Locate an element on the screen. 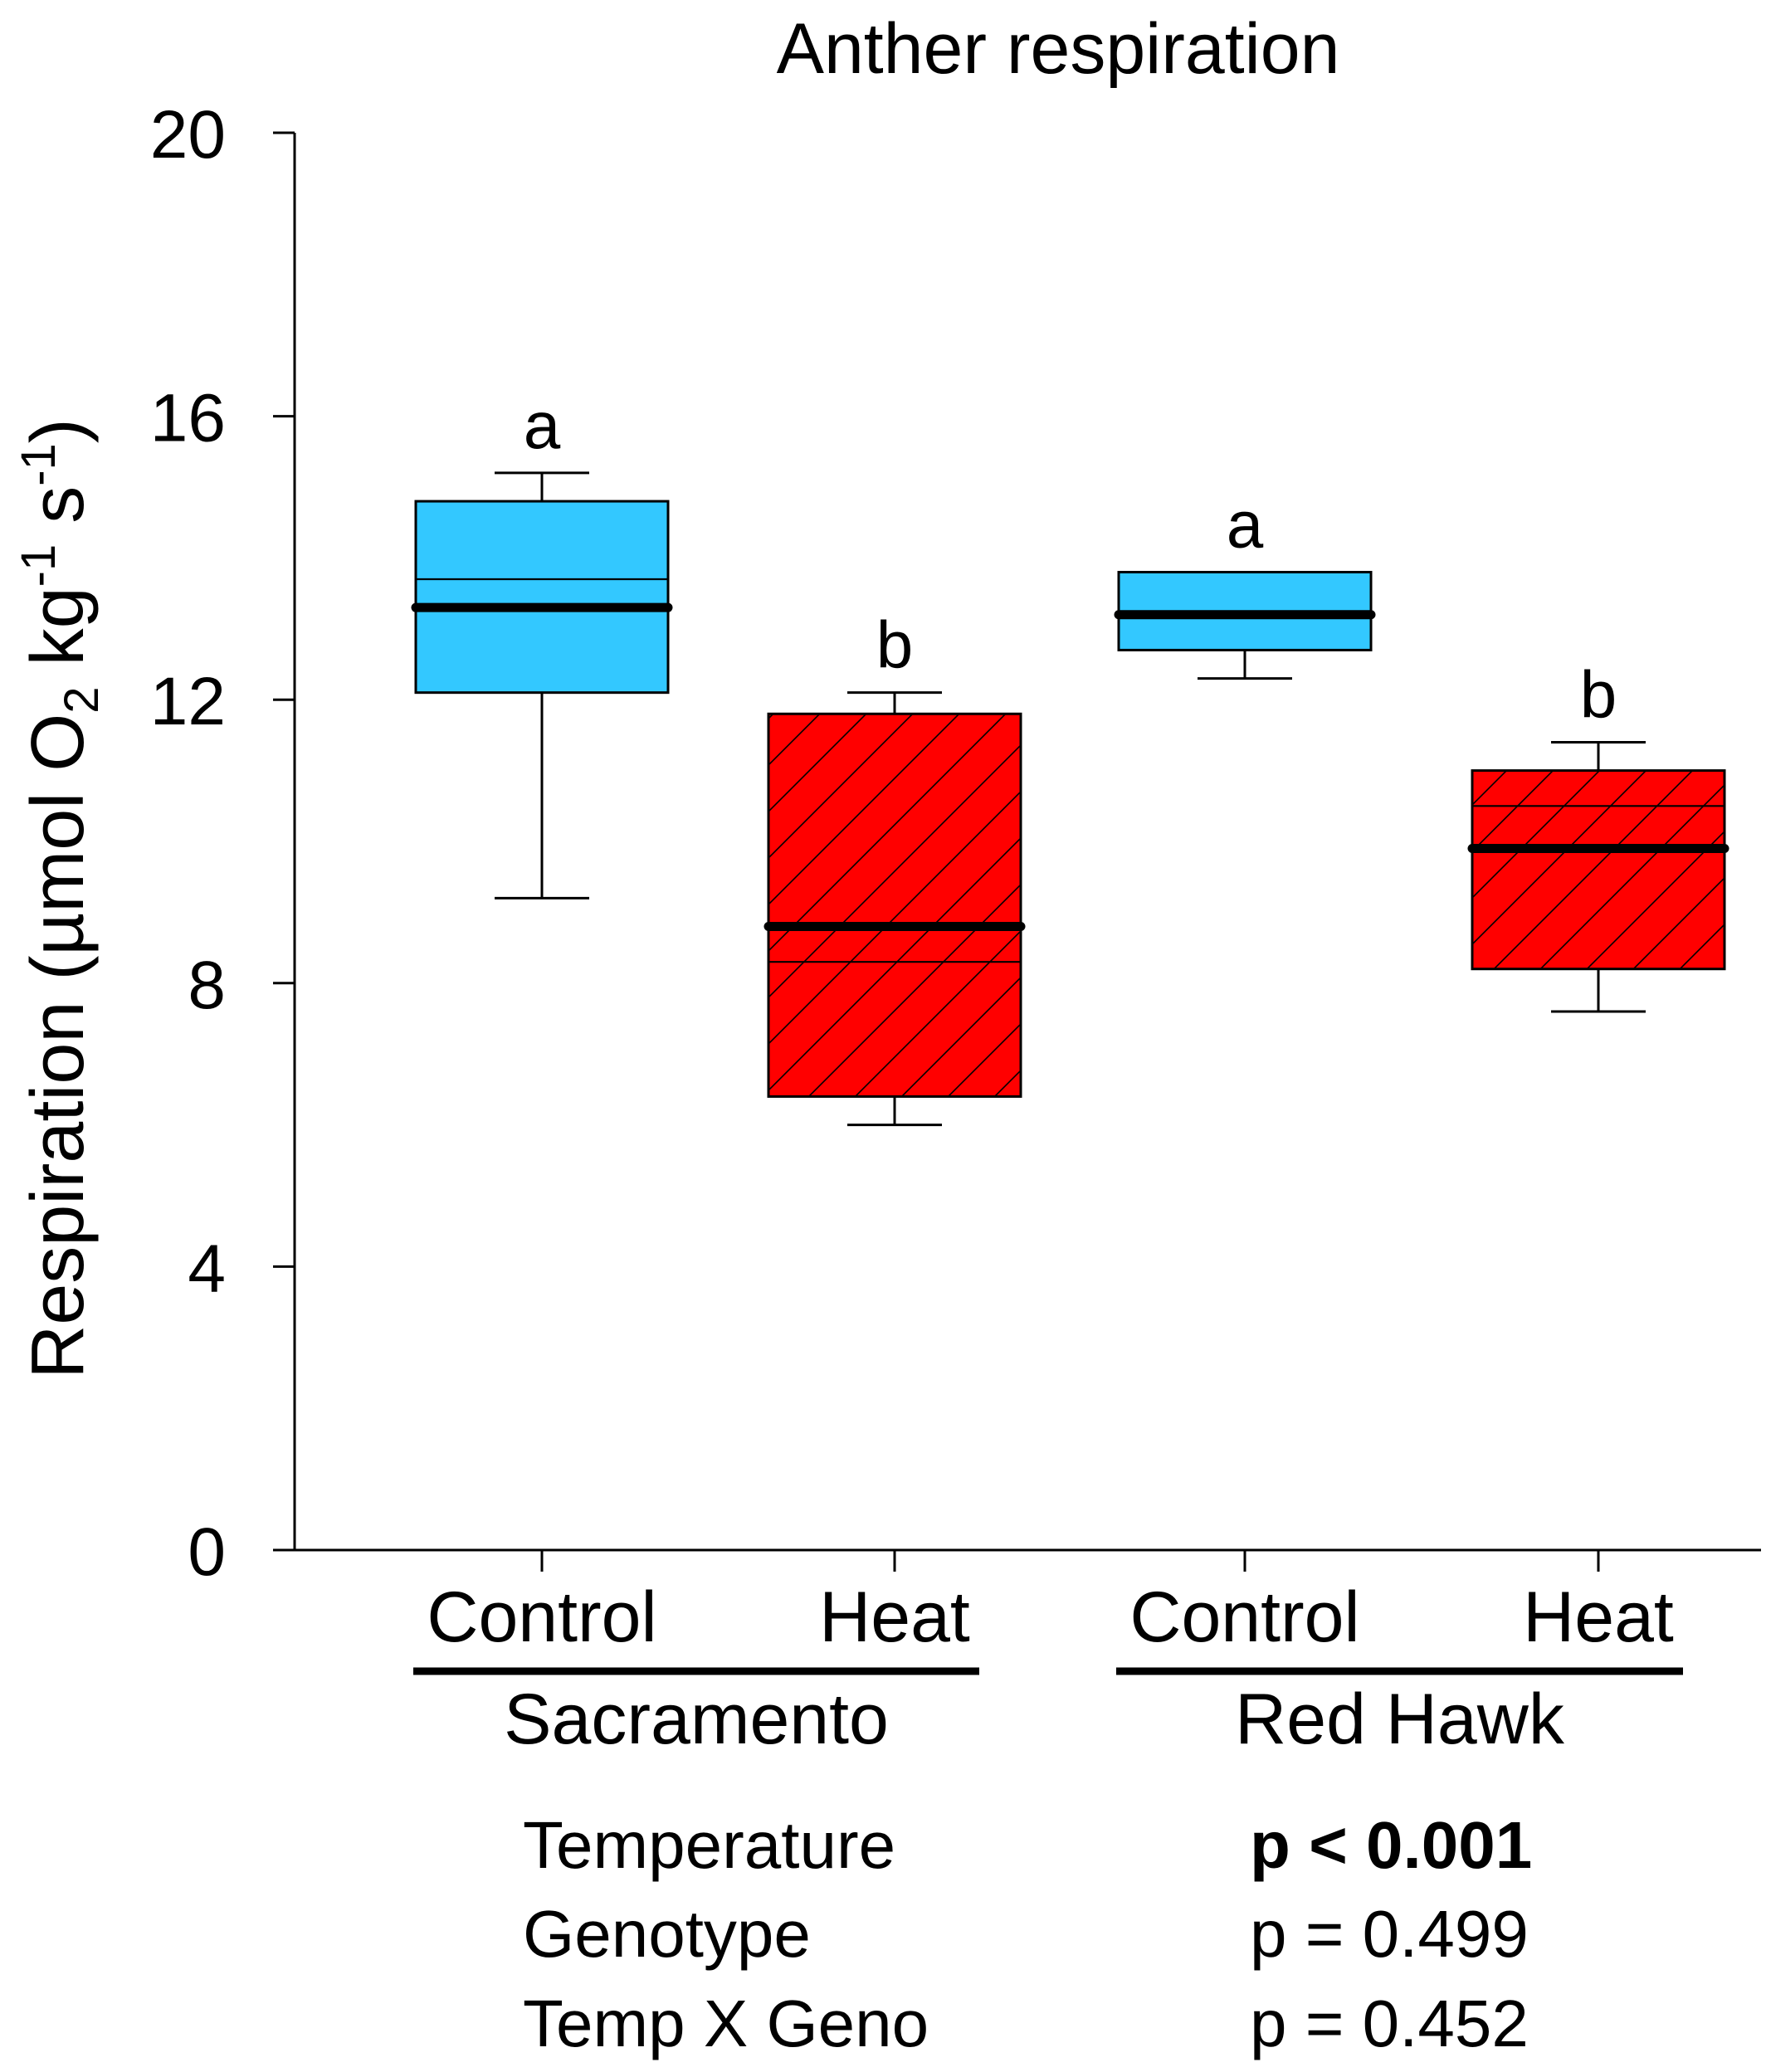 This screenshot has width=1766, height=2072. y-axis-label-sub: 2 is located at coordinates (82, 699).